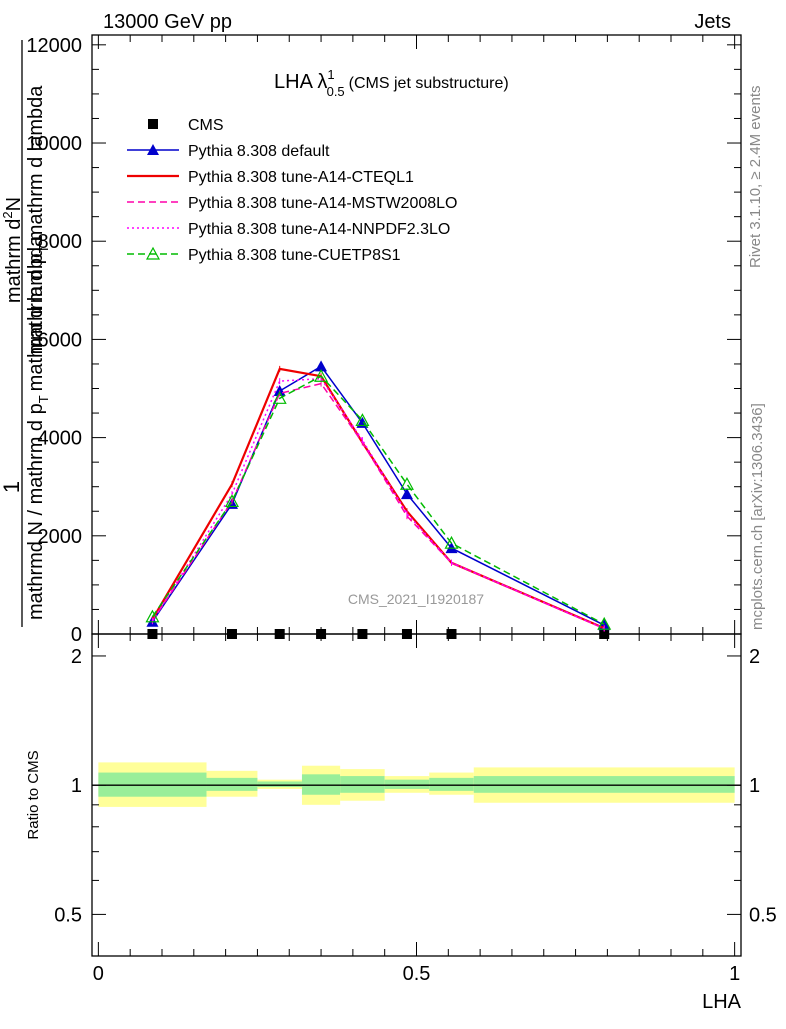 The height and width of the screenshot is (1029, 786). I want to click on main-y-label-top: 1, so click(12, 487).